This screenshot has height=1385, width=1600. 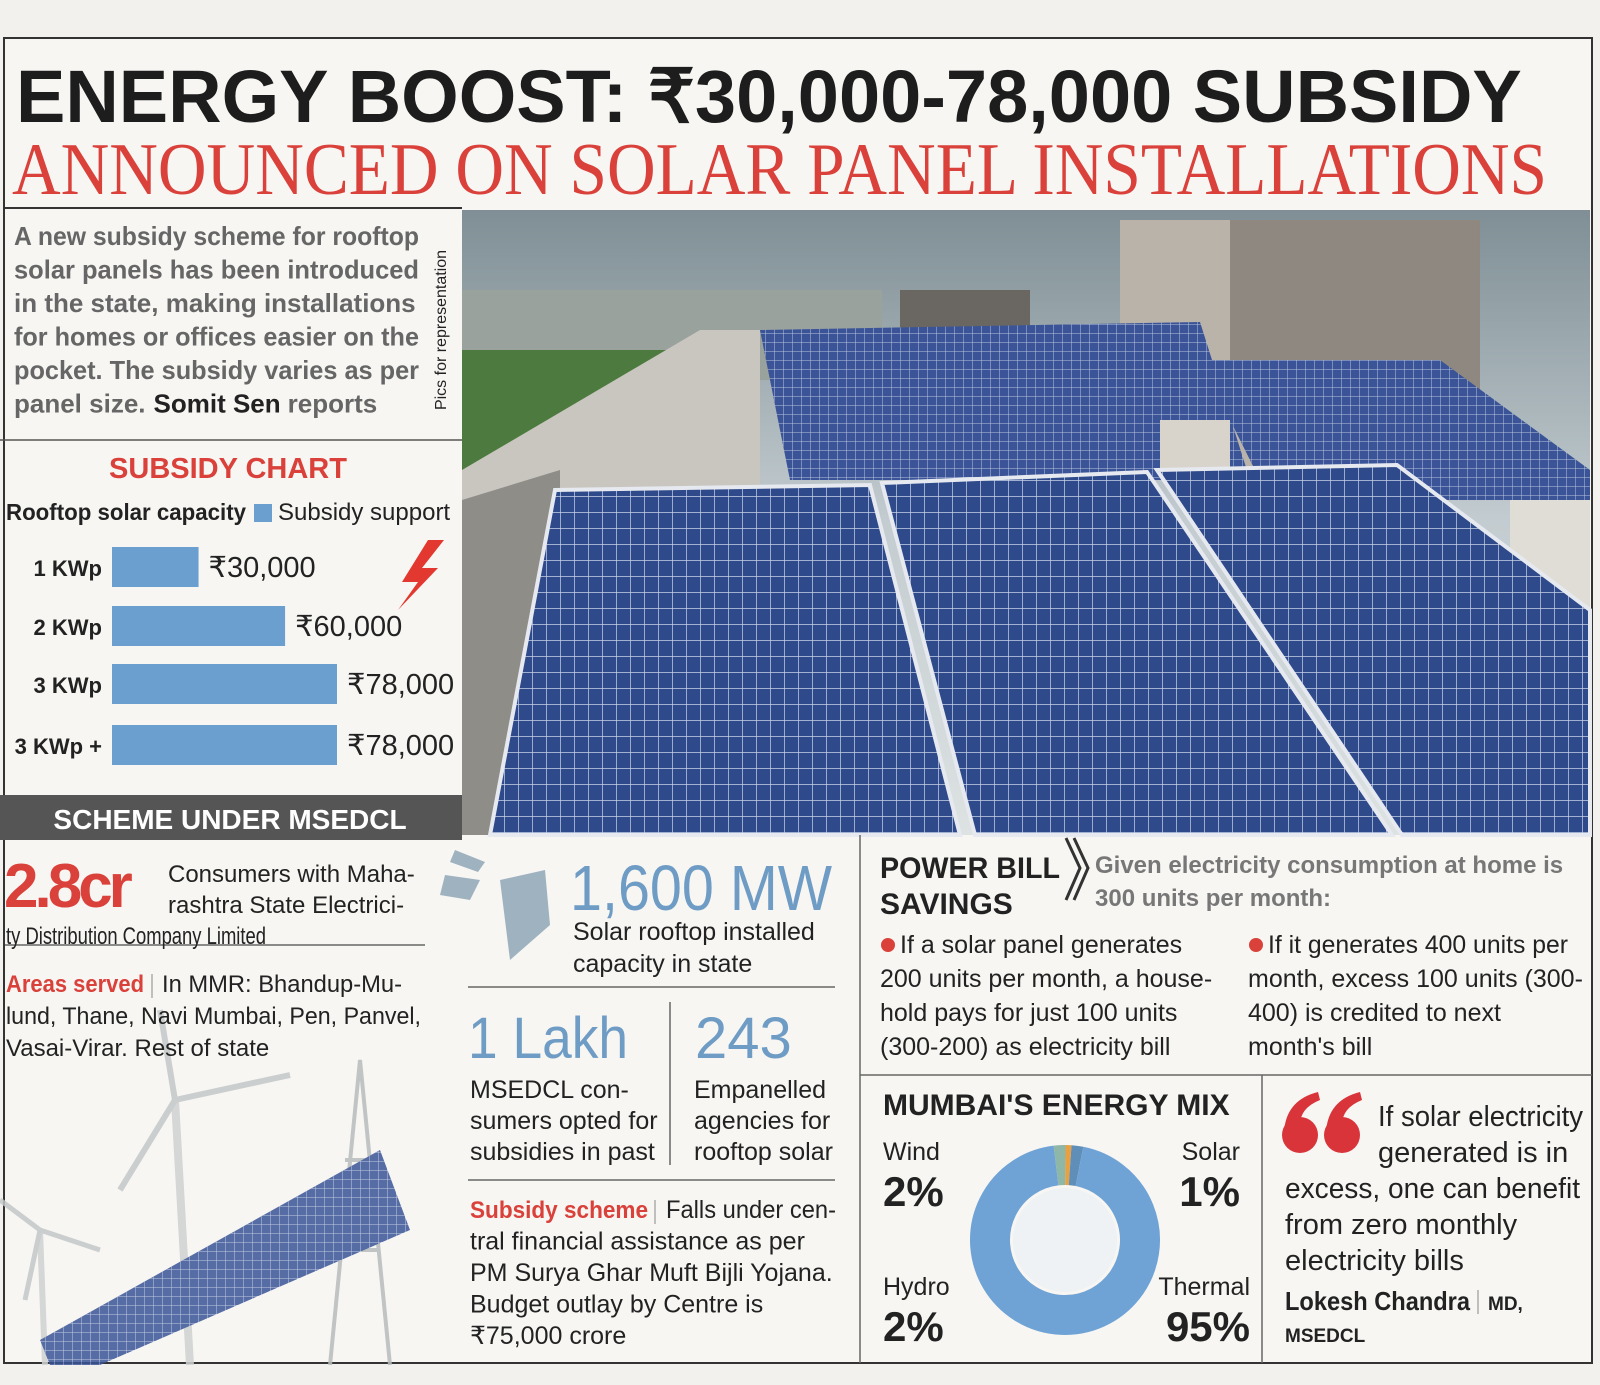 I want to click on intro-line: Given electricity consumption at home is, so click(x=1329, y=865).